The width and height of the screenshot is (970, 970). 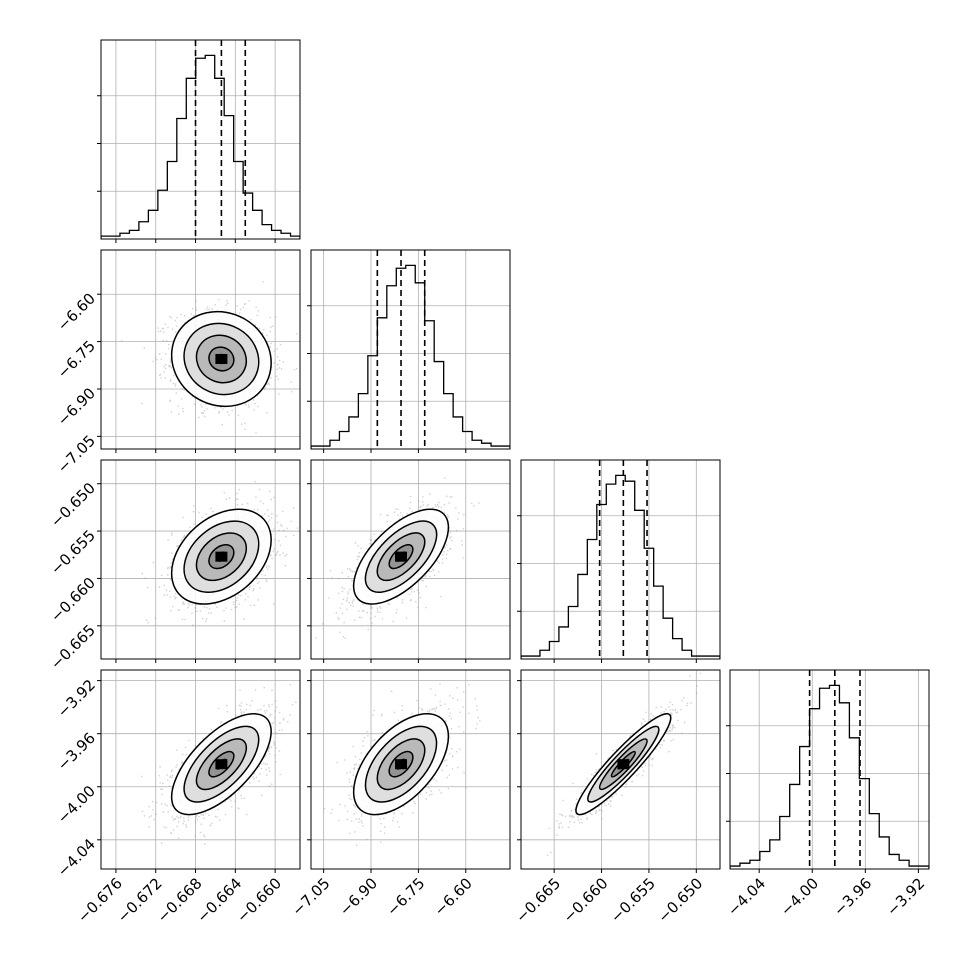 What do you see at coordinates (76, 804) in the screenshot?
I see `y-tick-label: −4.00` at bounding box center [76, 804].